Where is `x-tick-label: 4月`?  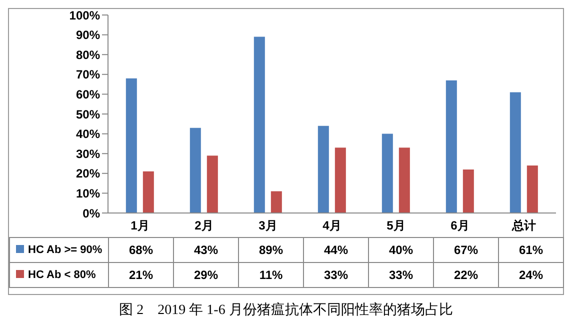 x-tick-label: 4月 is located at coordinates (332, 225).